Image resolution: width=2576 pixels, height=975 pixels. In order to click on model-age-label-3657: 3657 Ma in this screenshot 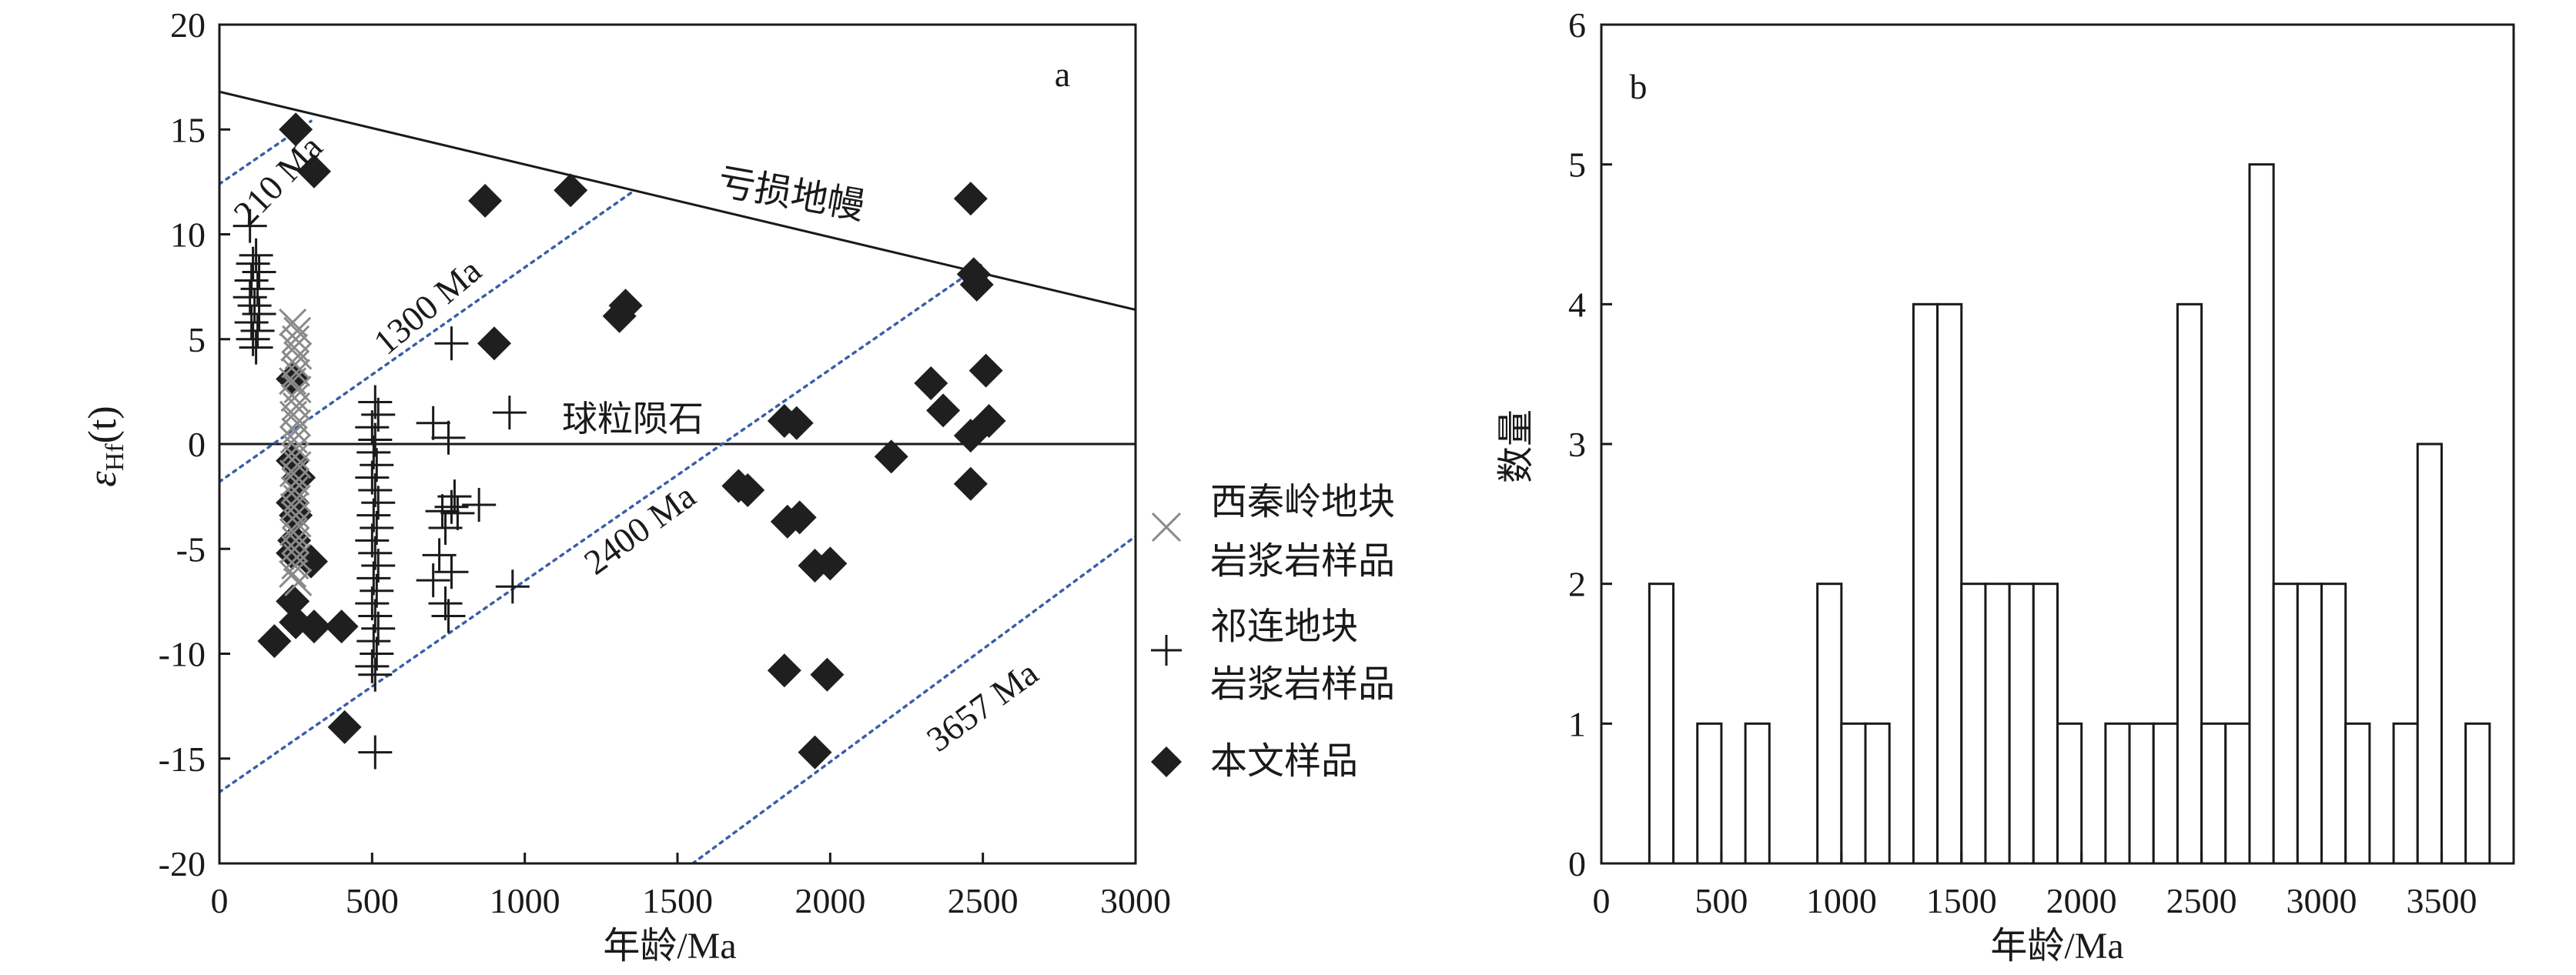, I will do `click(982, 706)`.